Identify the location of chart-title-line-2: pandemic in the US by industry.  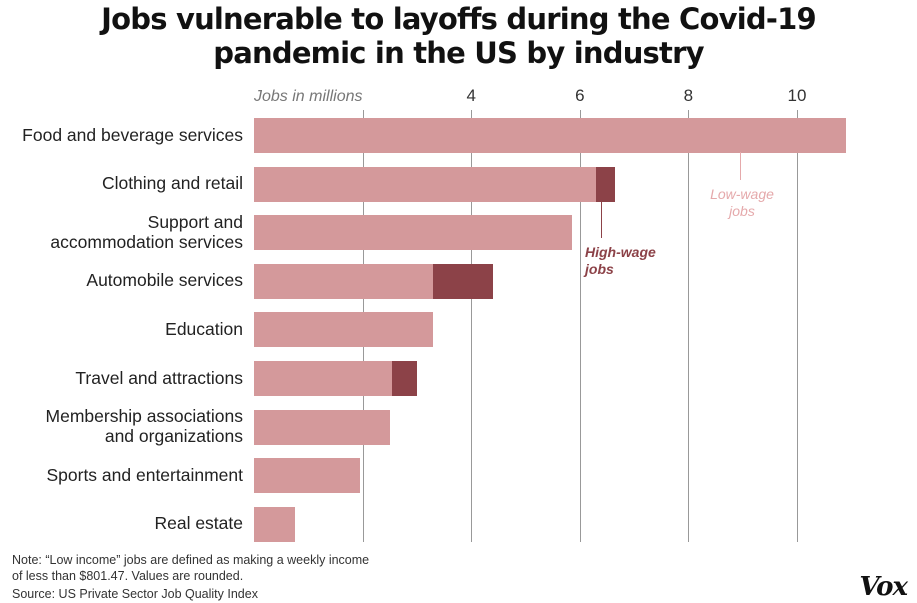
(458, 53).